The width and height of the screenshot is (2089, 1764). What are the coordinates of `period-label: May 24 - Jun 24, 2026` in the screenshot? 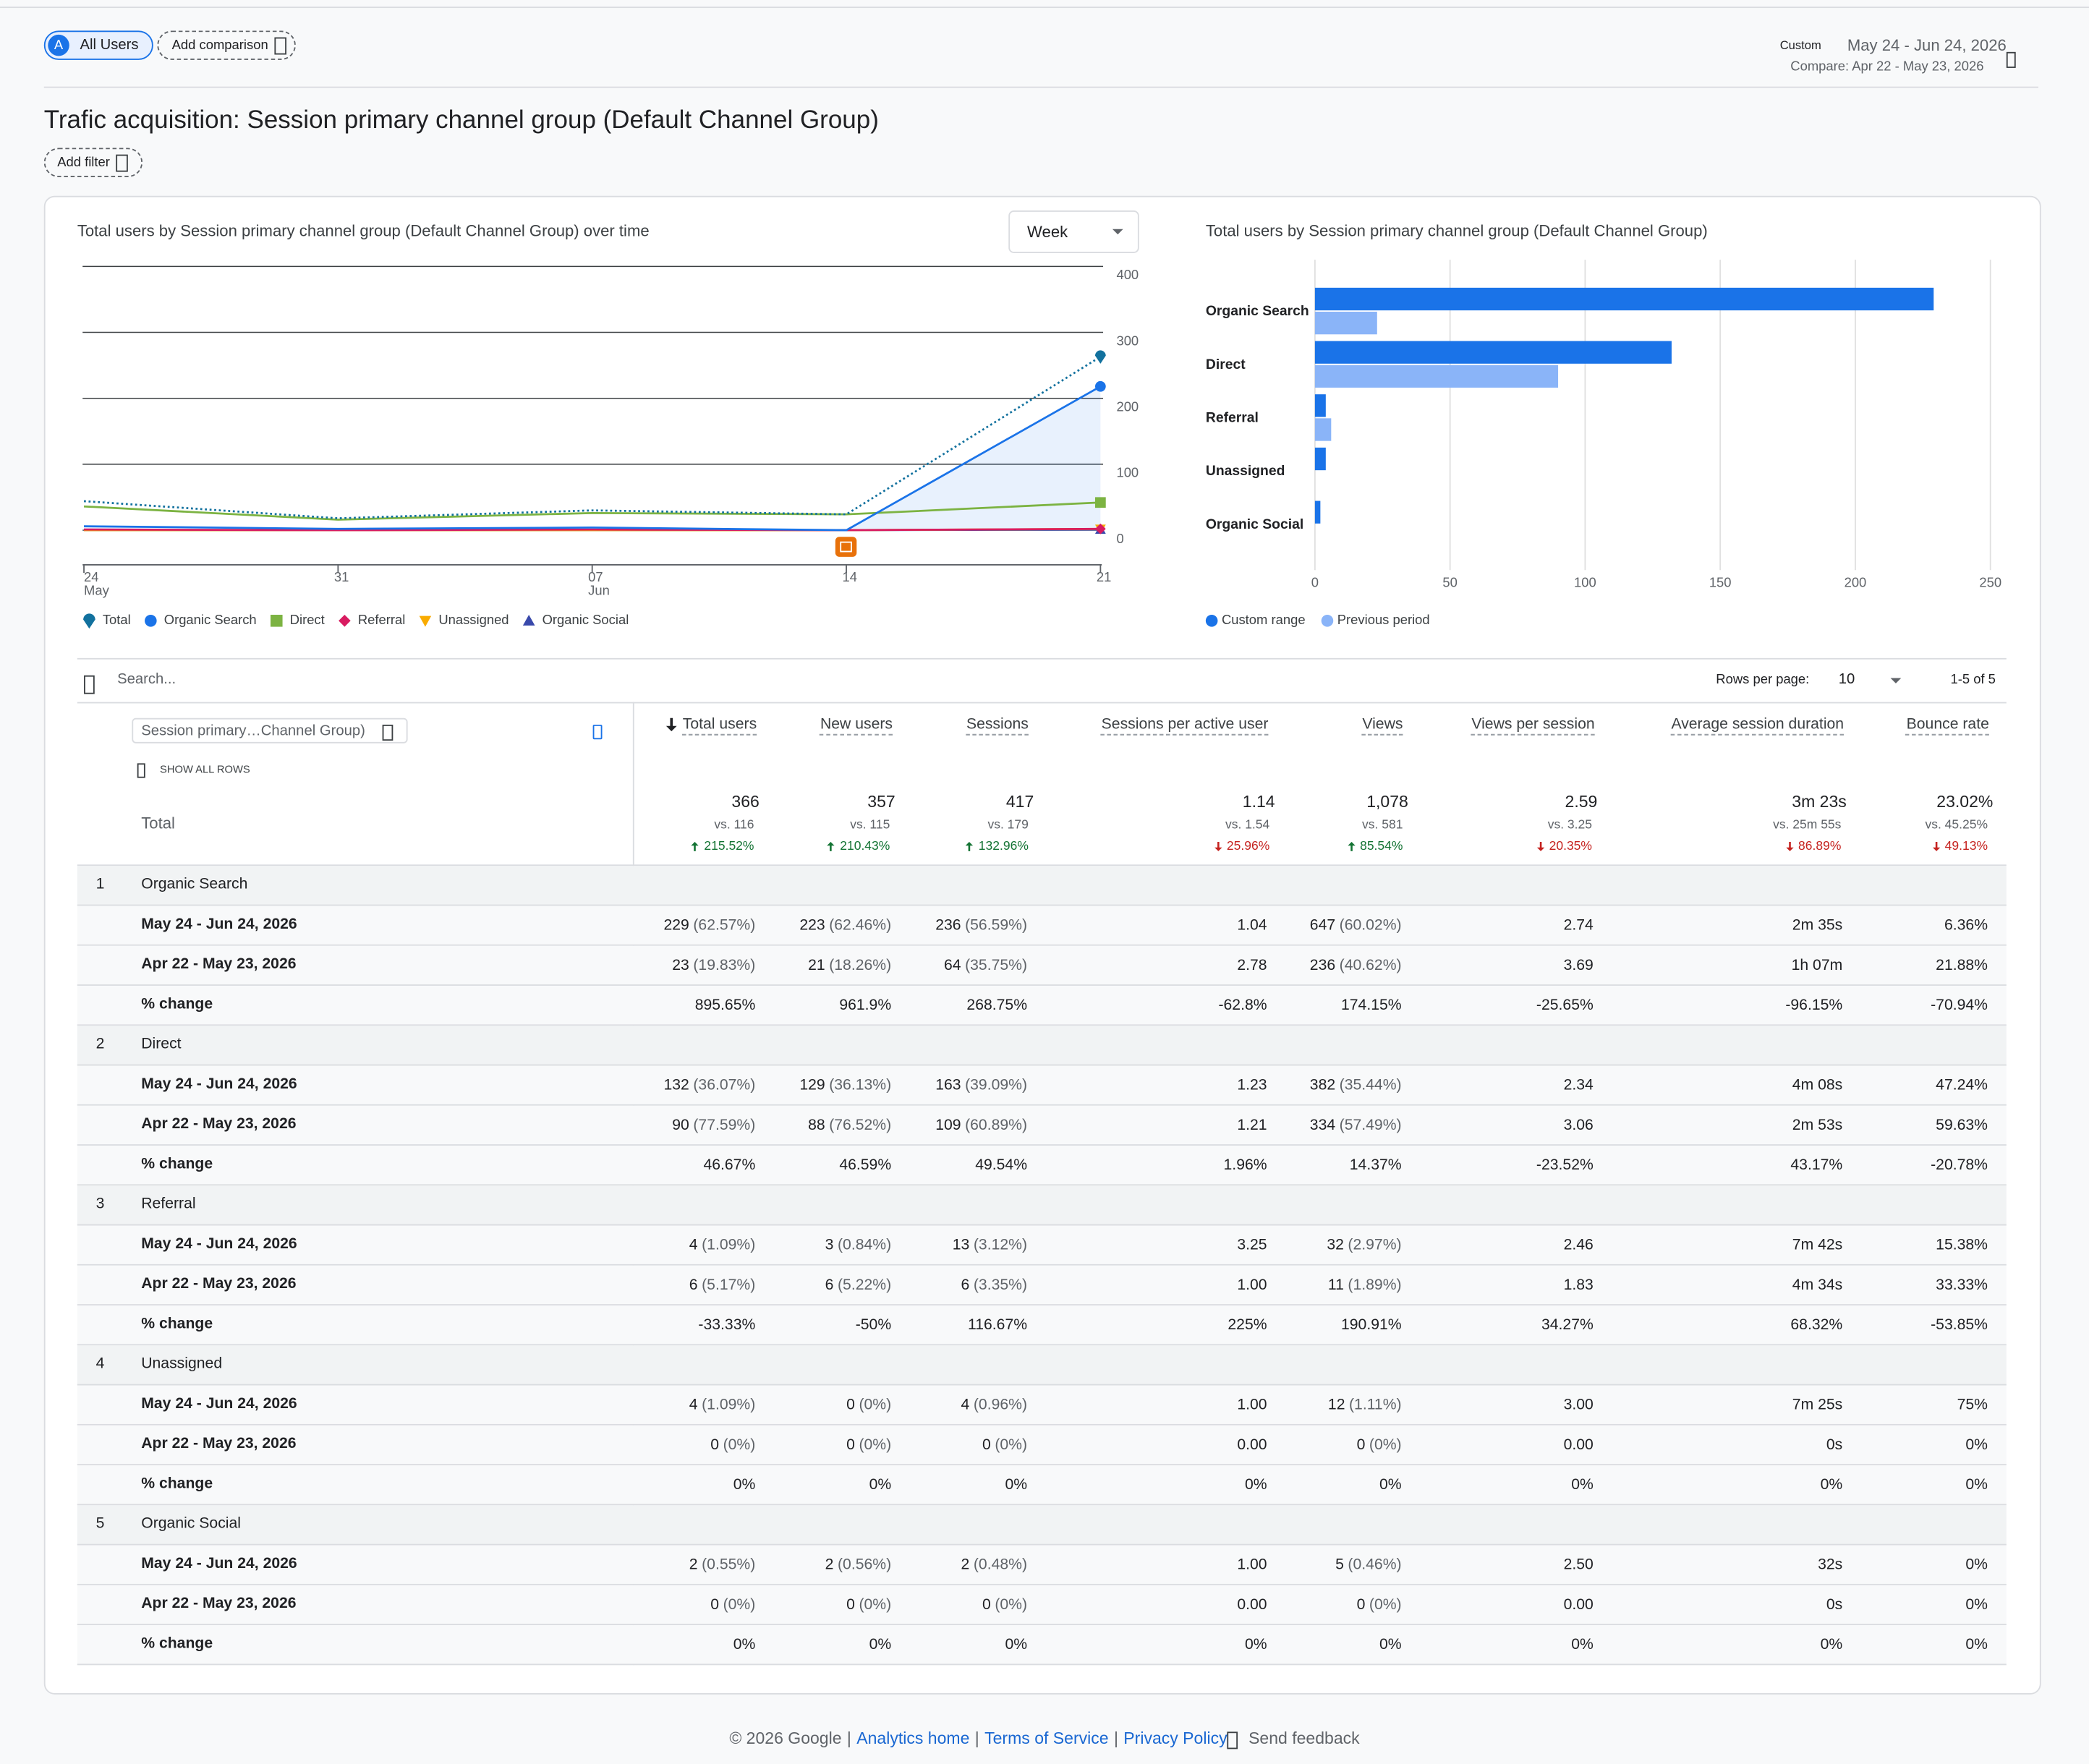 It's located at (219, 1564).